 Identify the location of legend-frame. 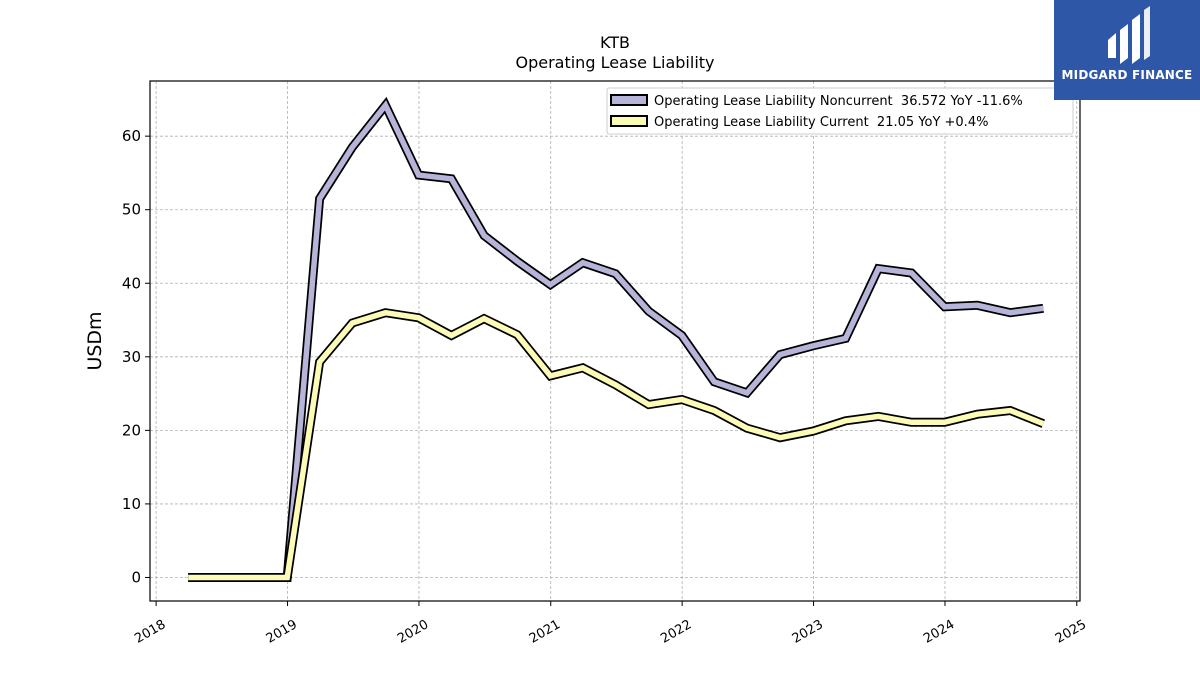
(840, 111).